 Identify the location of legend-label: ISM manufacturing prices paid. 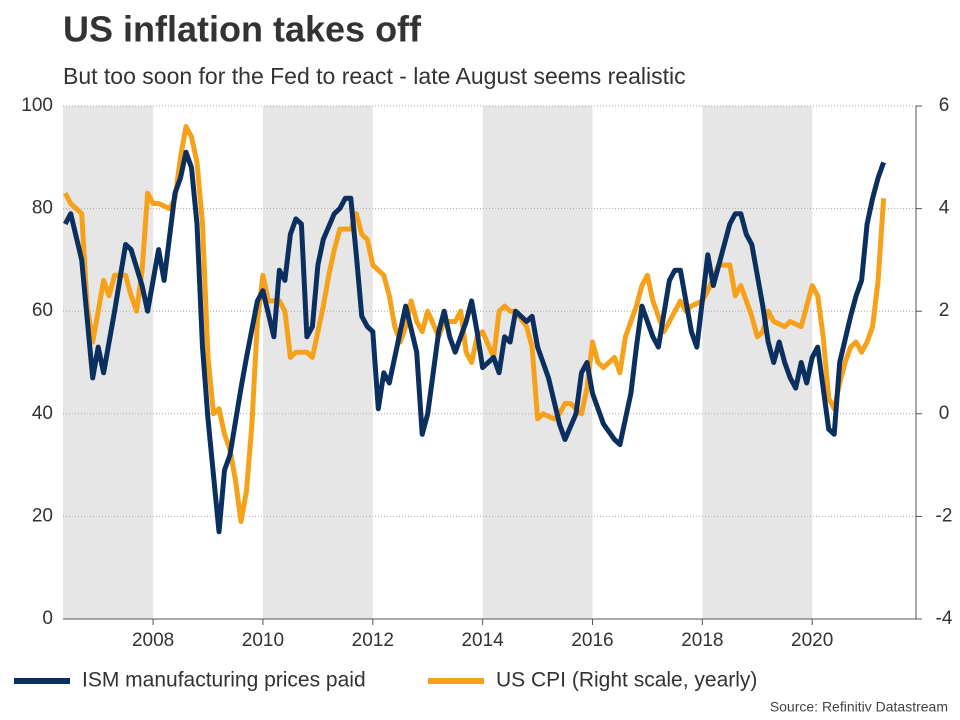
(224, 680).